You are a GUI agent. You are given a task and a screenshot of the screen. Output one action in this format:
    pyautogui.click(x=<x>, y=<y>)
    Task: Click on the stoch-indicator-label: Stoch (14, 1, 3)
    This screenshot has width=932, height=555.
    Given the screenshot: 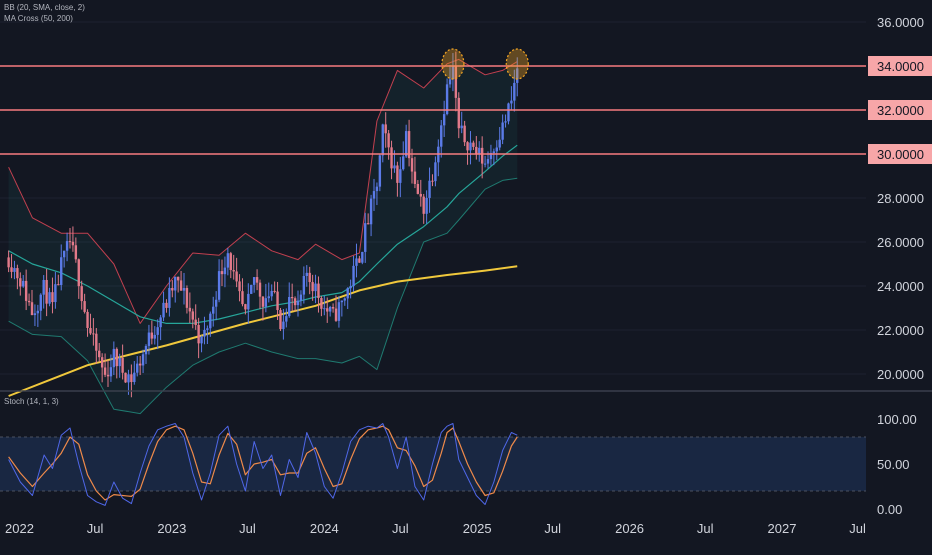 What is the action you would take?
    pyautogui.click(x=31, y=401)
    